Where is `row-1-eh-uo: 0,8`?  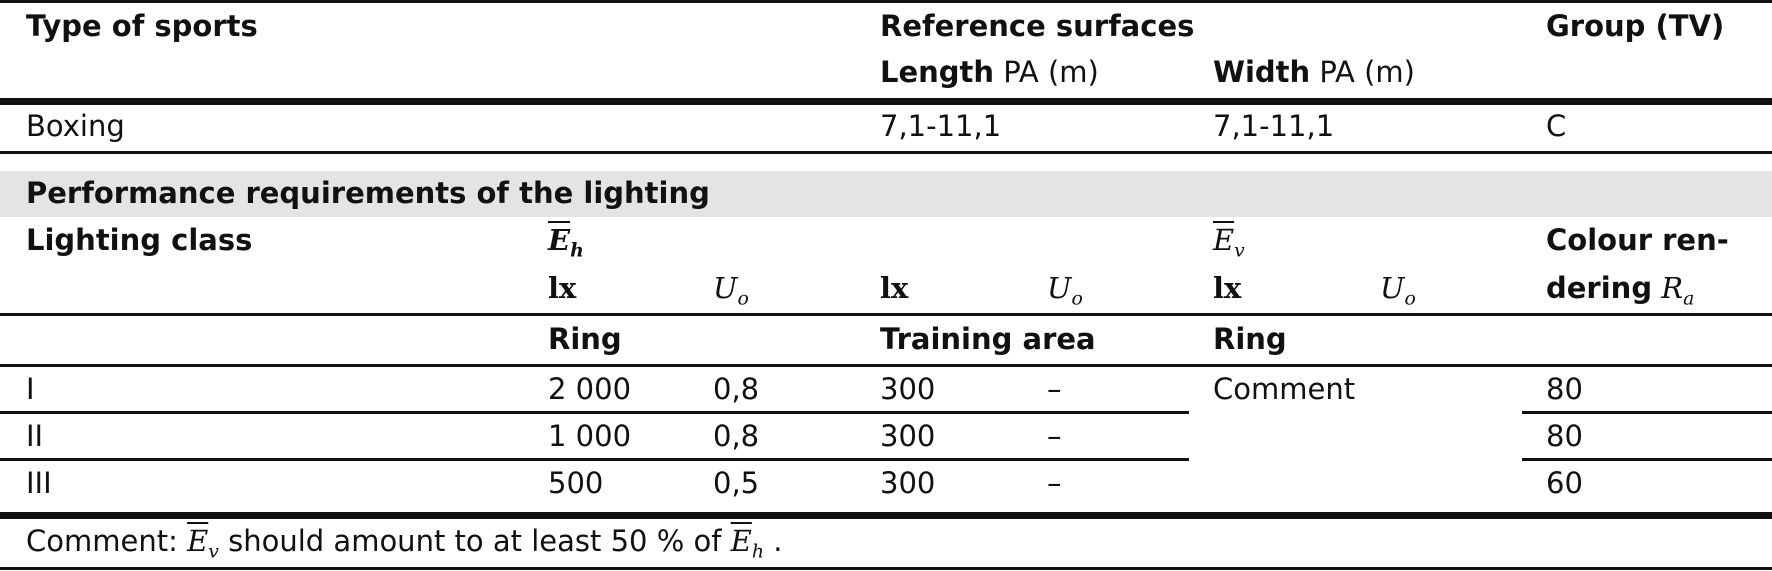 row-1-eh-uo: 0,8 is located at coordinates (736, 389).